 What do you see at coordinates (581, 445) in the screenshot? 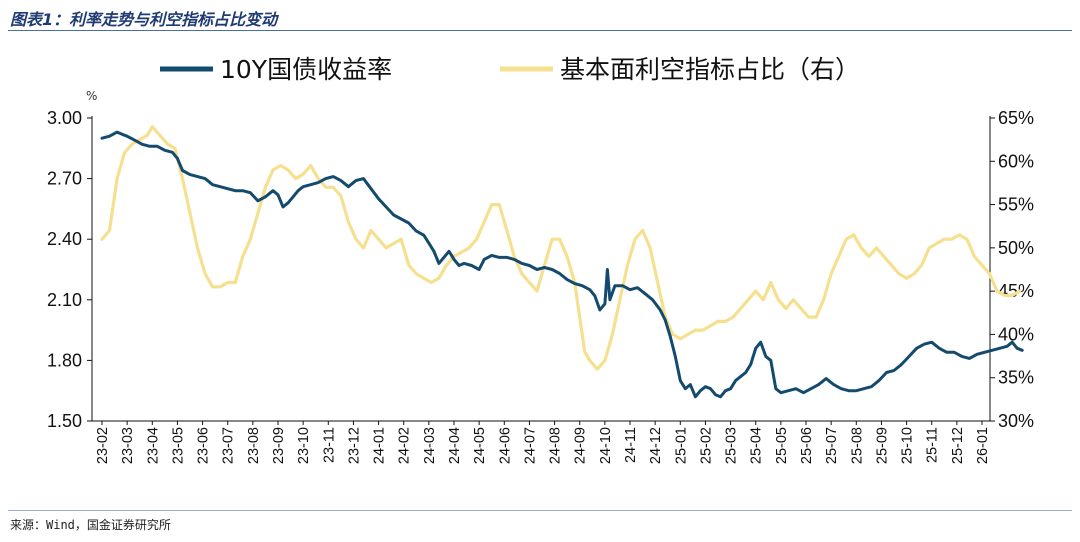
I see `x-axis-tick-label: 24-09` at bounding box center [581, 445].